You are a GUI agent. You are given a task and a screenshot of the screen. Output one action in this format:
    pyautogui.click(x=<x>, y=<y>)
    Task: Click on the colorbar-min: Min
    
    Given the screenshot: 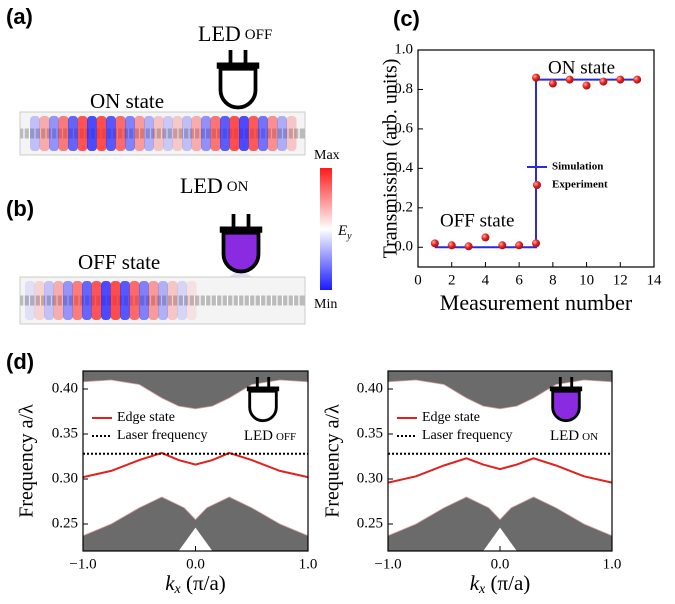 What is the action you would take?
    pyautogui.click(x=325, y=304)
    